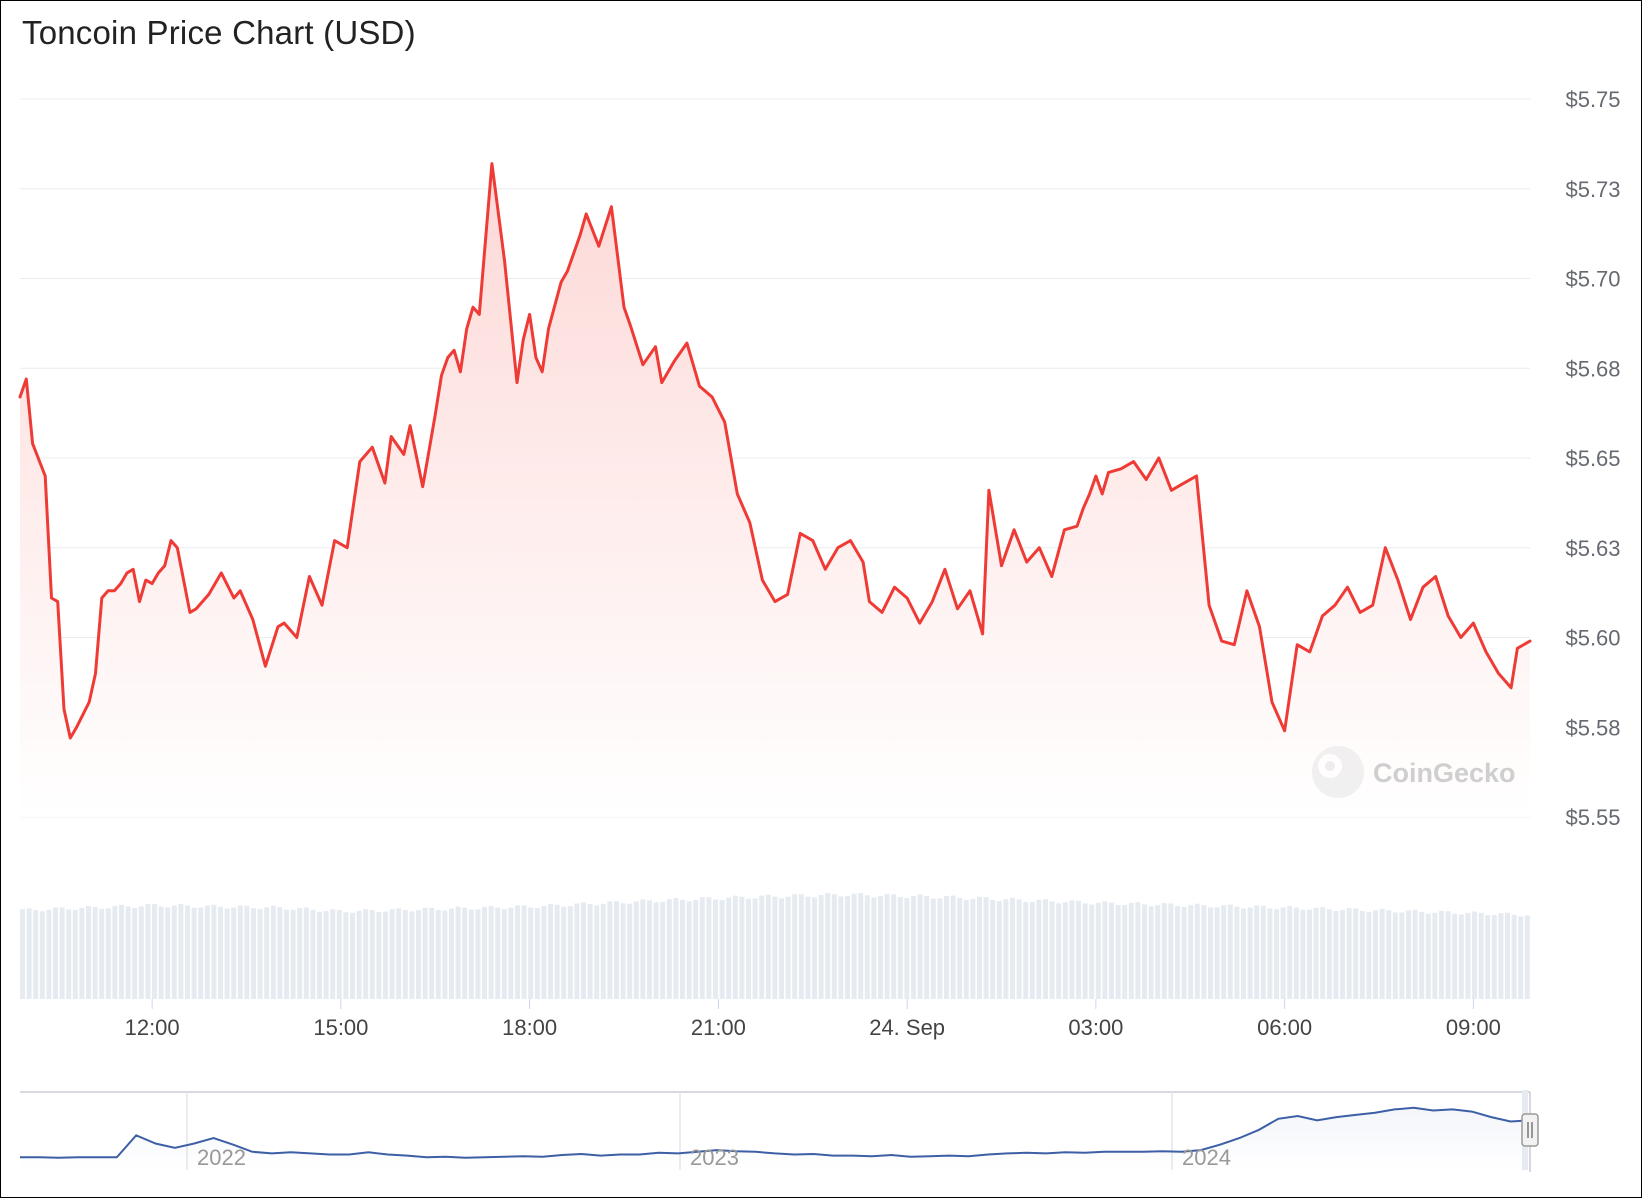  What do you see at coordinates (1592, 638) in the screenshot?
I see `y-tick-label: $5.60` at bounding box center [1592, 638].